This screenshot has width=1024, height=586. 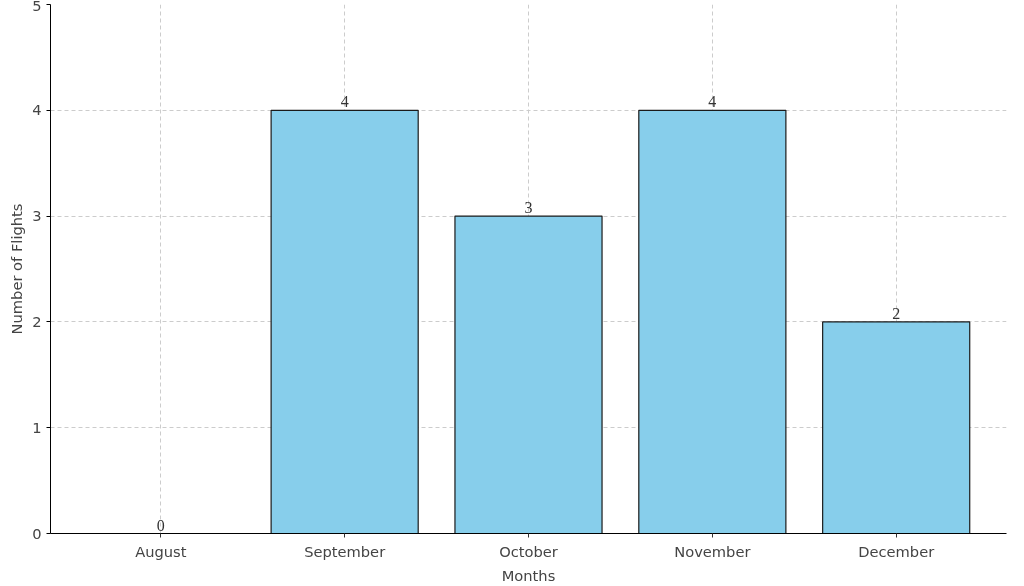 I want to click on x-tick-label: August, so click(x=161, y=551).